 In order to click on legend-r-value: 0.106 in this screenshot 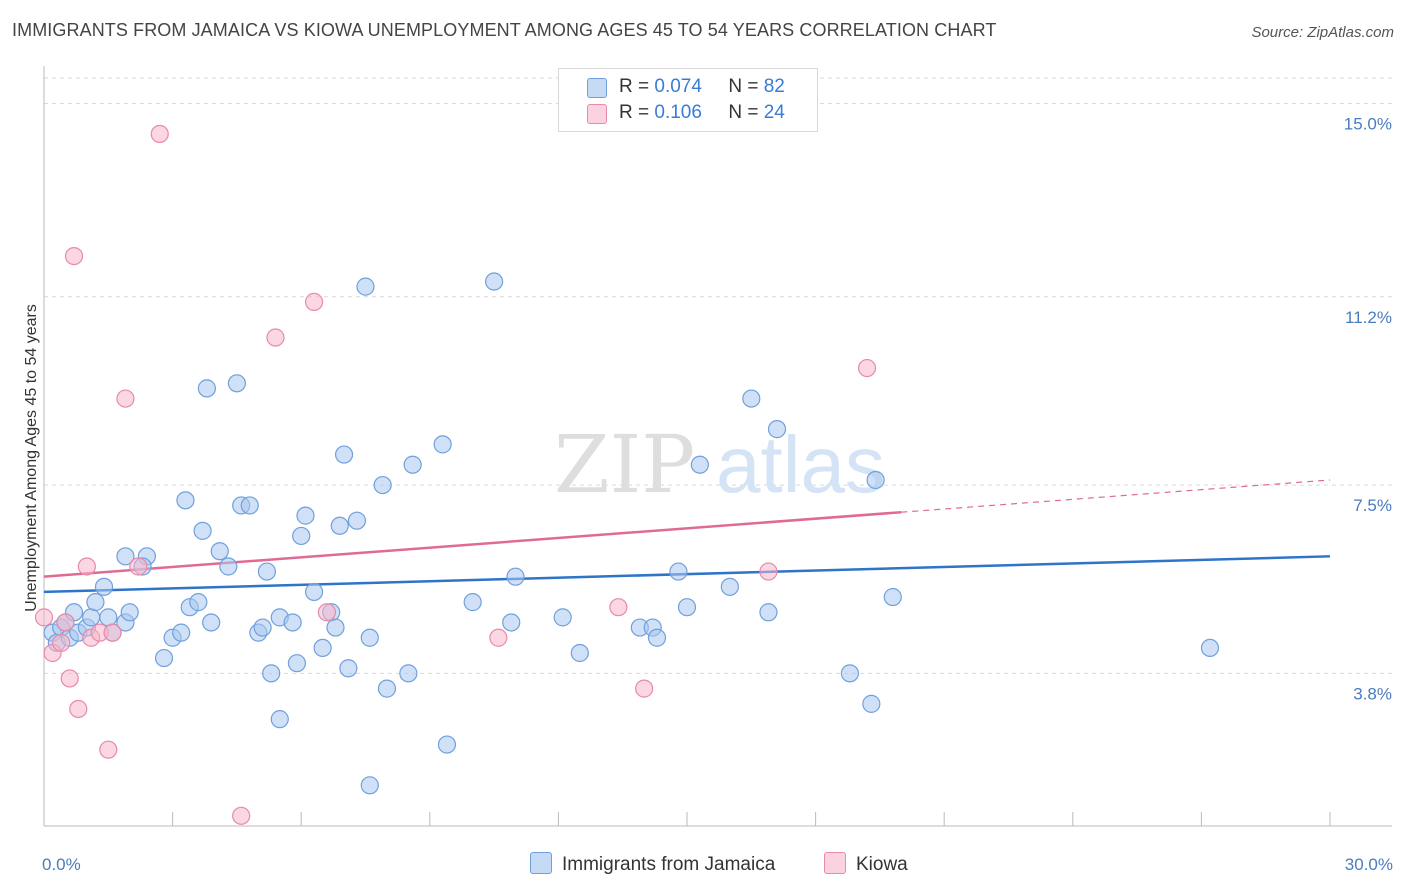, I will do `click(678, 112)`.